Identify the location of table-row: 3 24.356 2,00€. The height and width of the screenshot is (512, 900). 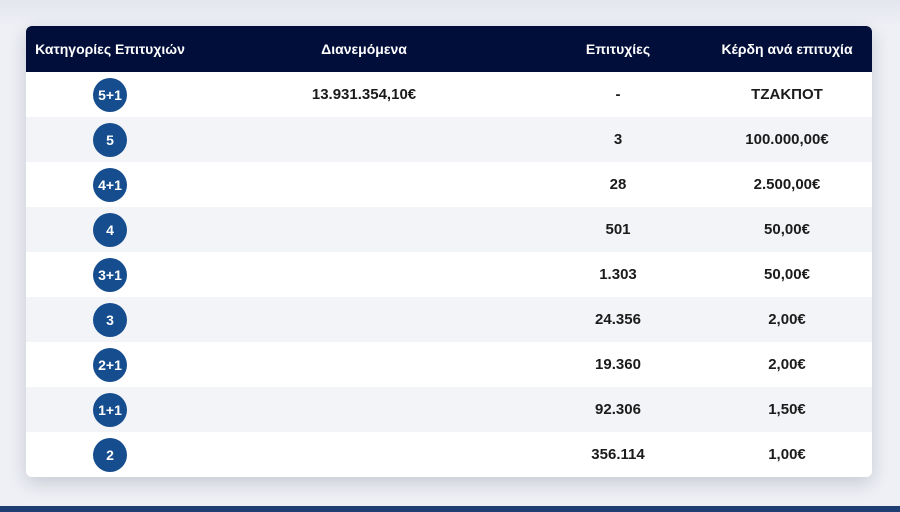
(449, 319).